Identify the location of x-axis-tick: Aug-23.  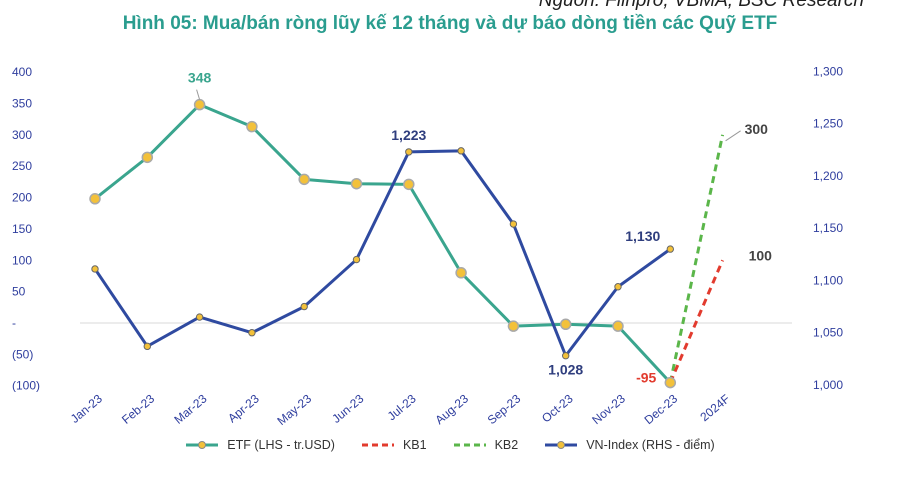
(451, 409).